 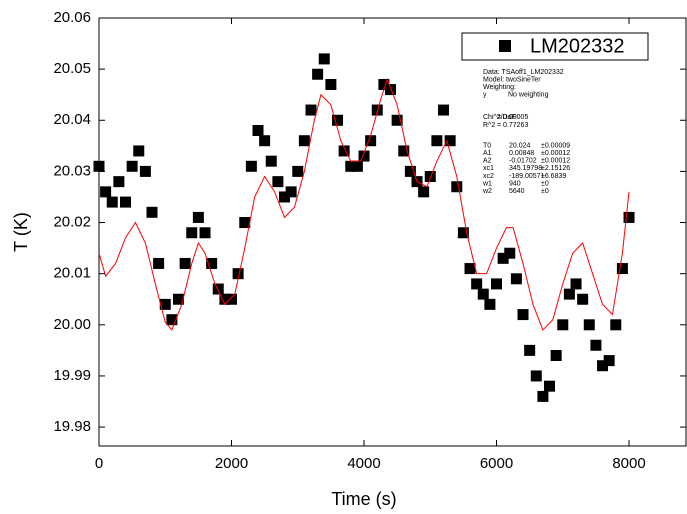 I want to click on fit-info-text: -189.00571, so click(x=527, y=176).